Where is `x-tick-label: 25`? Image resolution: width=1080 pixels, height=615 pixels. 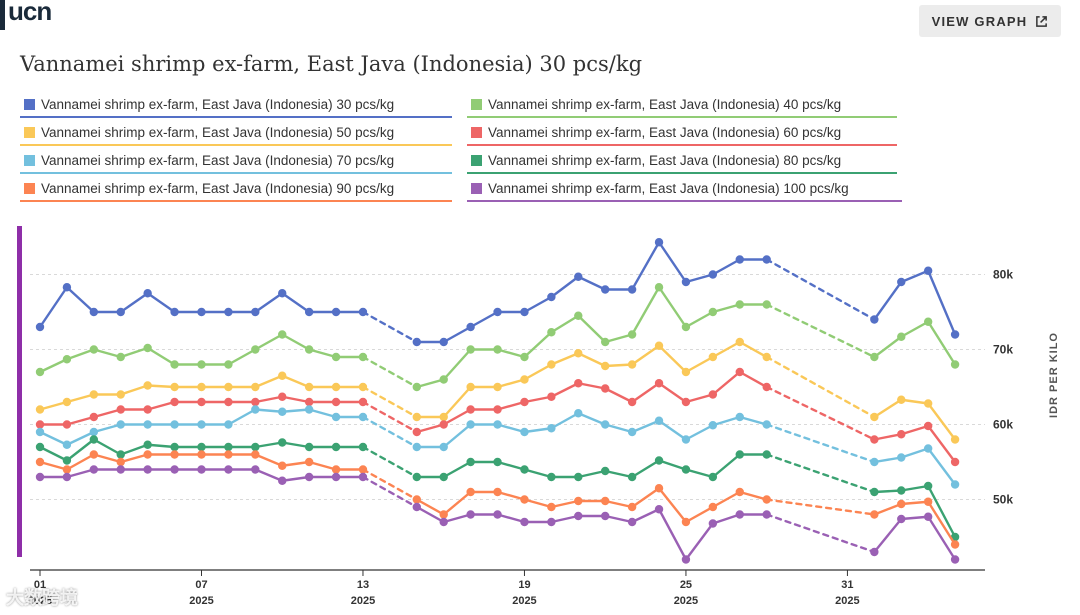 x-tick-label: 25 is located at coordinates (686, 585).